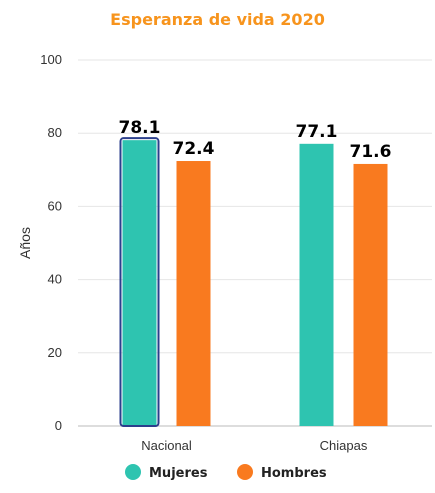  I want to click on y-axis-ticks: 0 20 40 60 80 100, so click(51, 242).